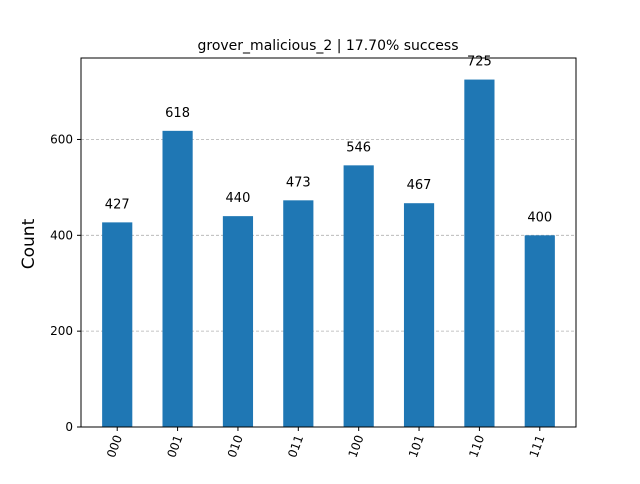  What do you see at coordinates (238, 198) in the screenshot?
I see `data-label: 440` at bounding box center [238, 198].